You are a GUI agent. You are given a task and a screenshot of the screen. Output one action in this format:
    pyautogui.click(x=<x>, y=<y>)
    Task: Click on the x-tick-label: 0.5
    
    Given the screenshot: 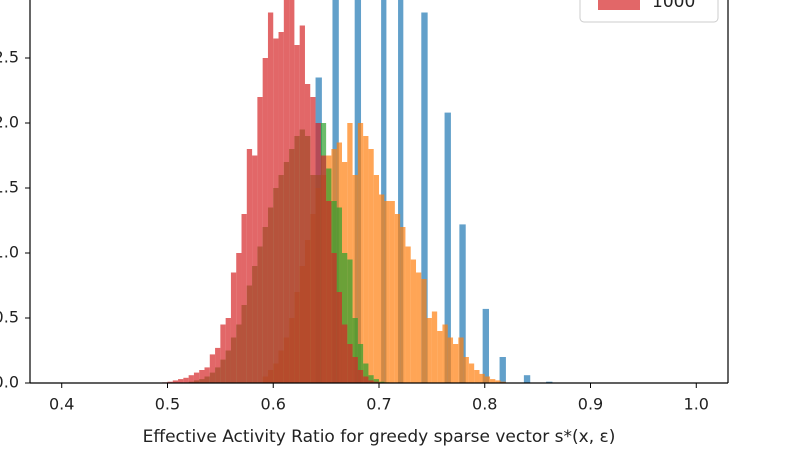 What is the action you would take?
    pyautogui.click(x=167, y=404)
    